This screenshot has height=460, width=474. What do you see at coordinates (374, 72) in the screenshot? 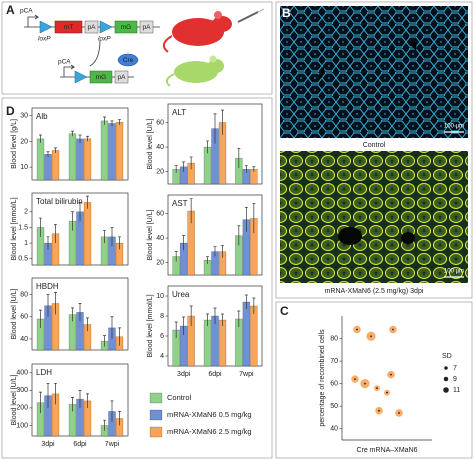
I see `micrograph` at bounding box center [374, 72].